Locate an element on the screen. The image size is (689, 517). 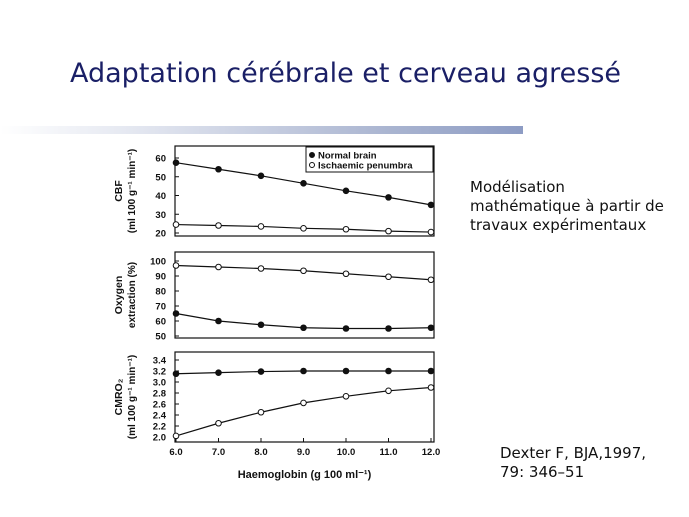
slide-title: Adaptation cérébrale et cerveau agressé is located at coordinates (346, 73).